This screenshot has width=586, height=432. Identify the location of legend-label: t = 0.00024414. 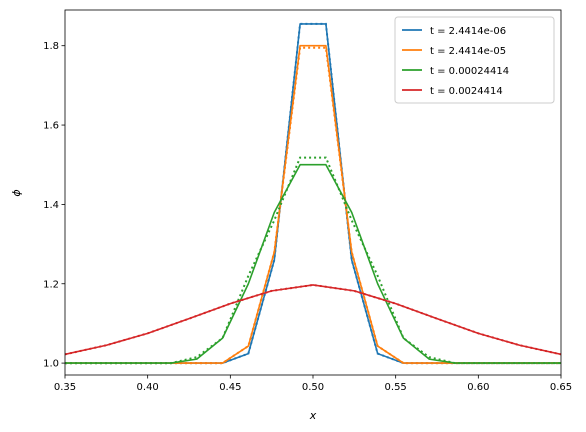
(469, 71).